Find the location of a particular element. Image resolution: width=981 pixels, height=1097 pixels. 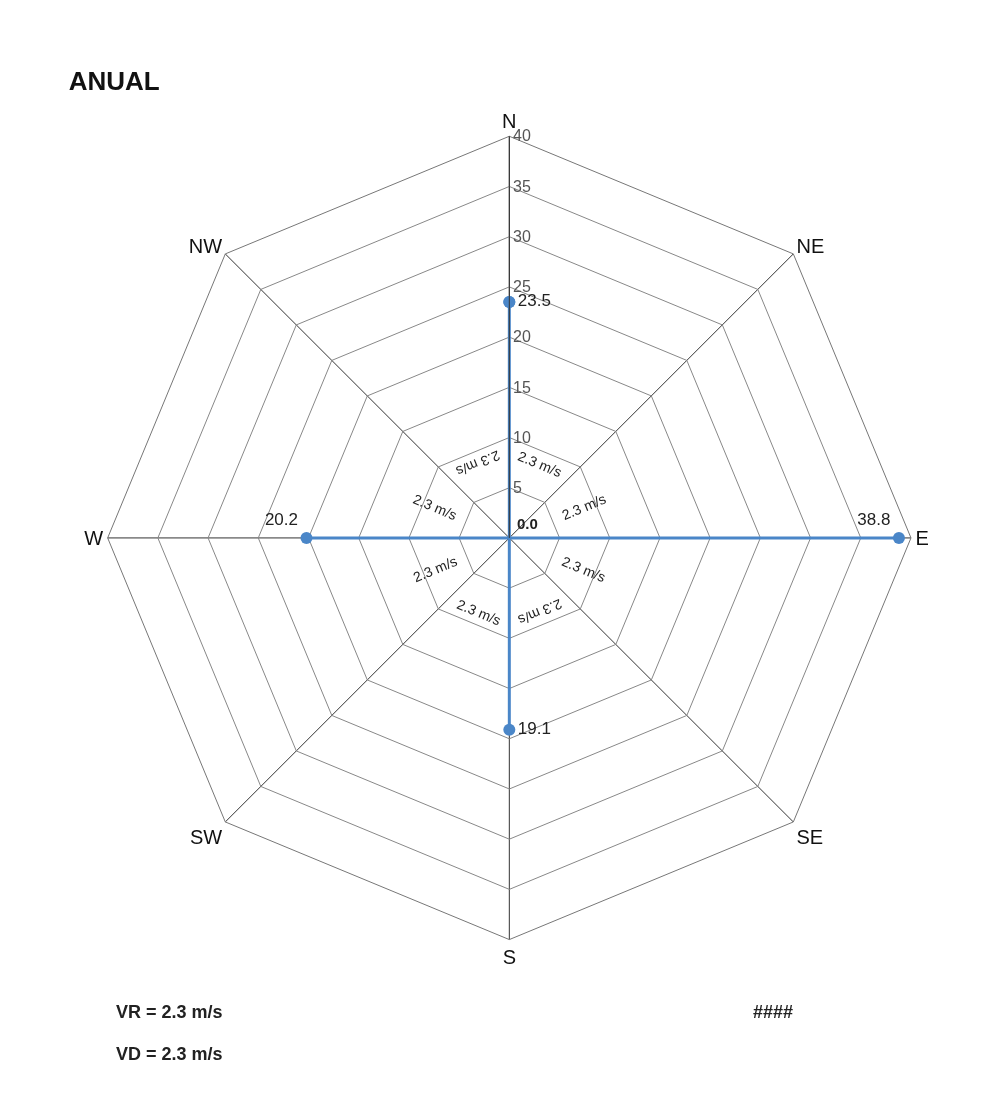

text: VR = 2.3 m/s is located at coordinates (169, 1012).